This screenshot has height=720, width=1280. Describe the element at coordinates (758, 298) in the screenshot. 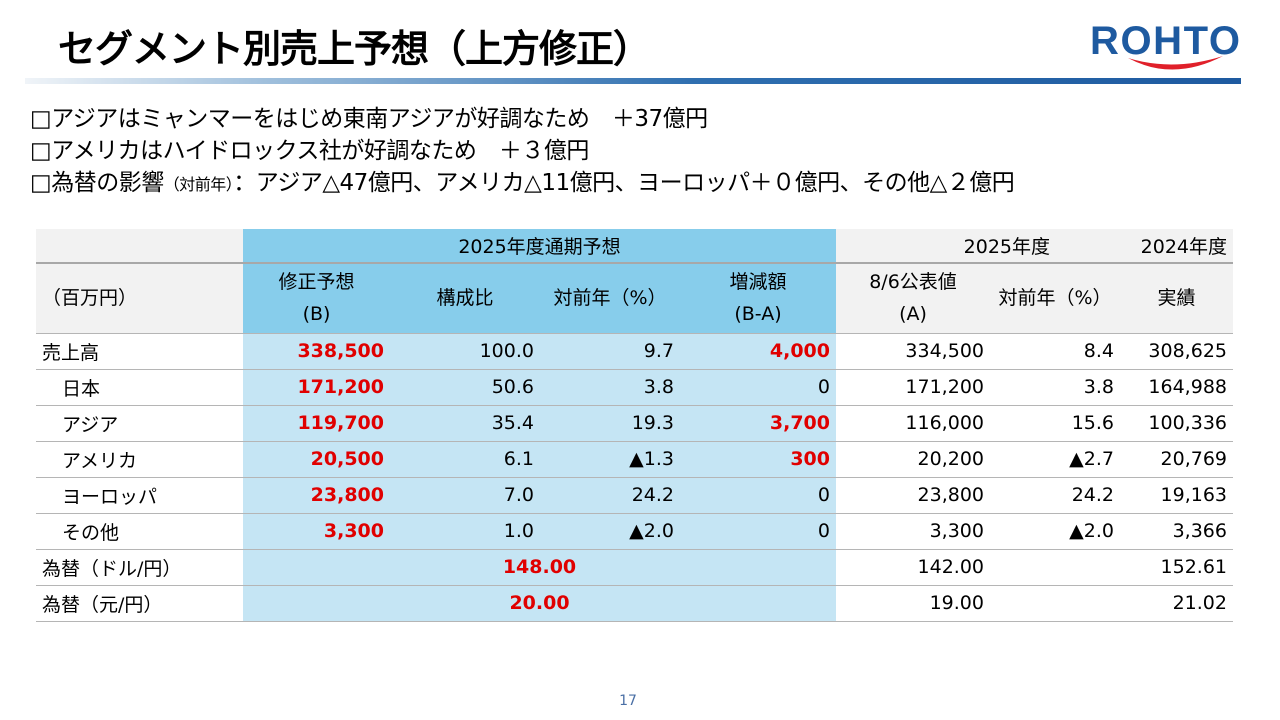

I see `diff-header: 増減額 (B-A)` at that location.